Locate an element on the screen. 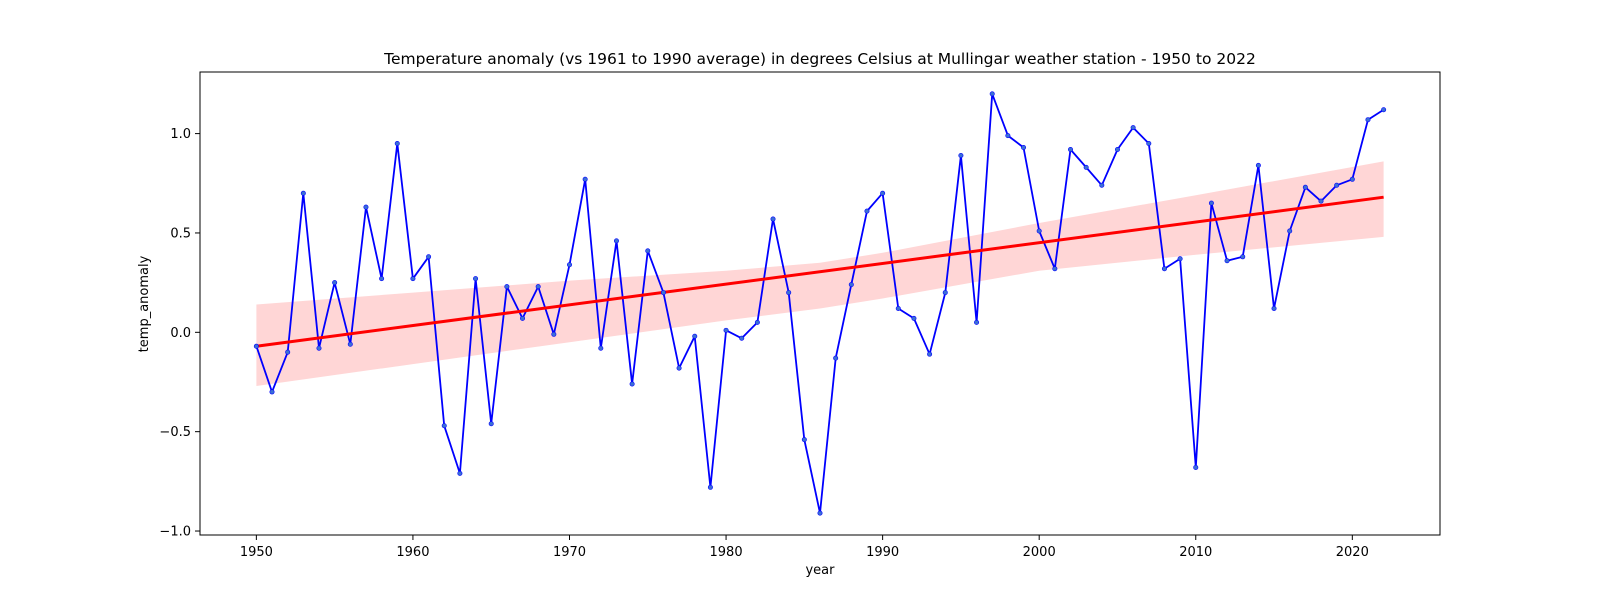 The image size is (1600, 600). y-tick-label: 0.5 is located at coordinates (180, 233).